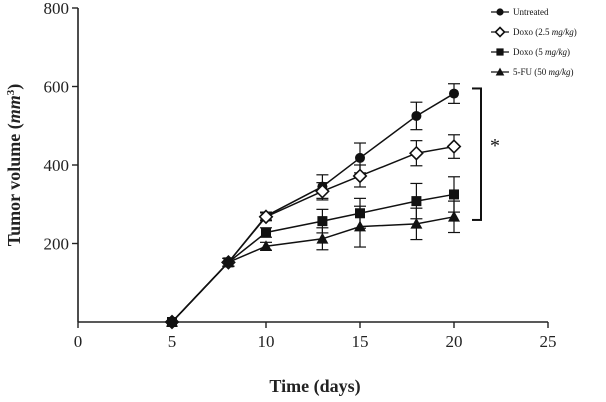  Describe the element at coordinates (266, 341) in the screenshot. I see `x-tick-label: 10` at that location.